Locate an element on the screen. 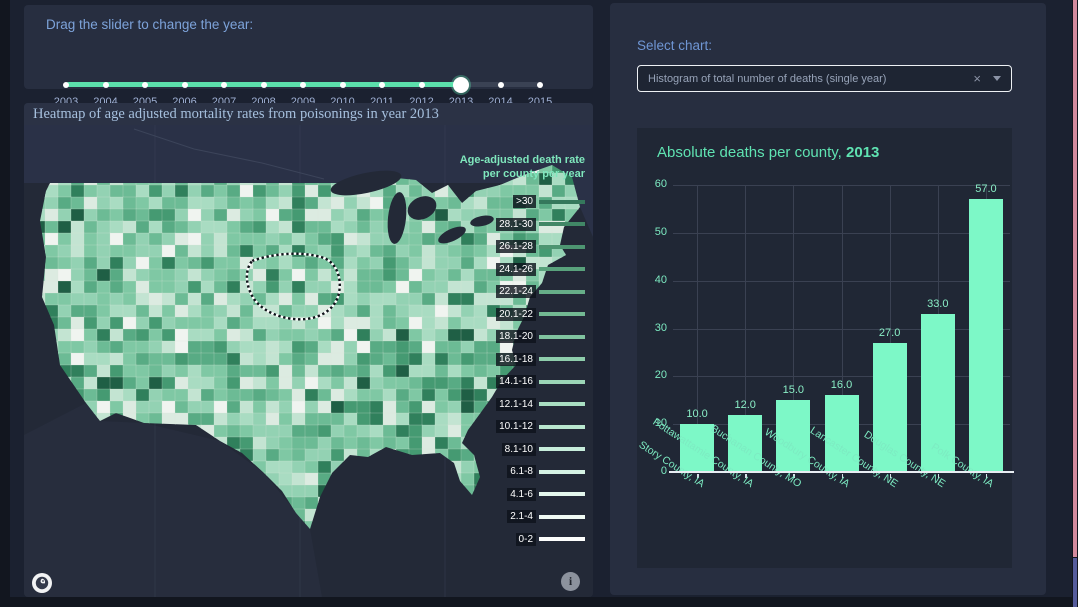 The image size is (1078, 607). slider-mark-2012 is located at coordinates (421, 84).